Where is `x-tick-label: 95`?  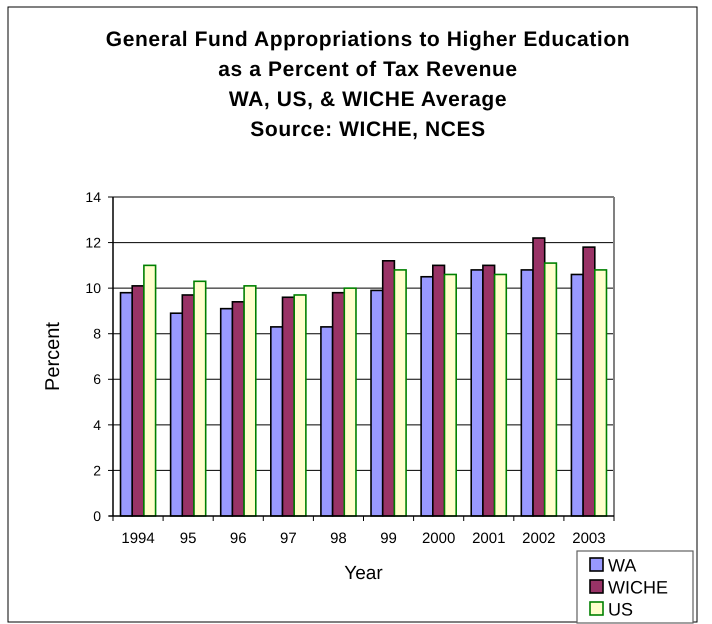
x-tick-label: 95 is located at coordinates (188, 538).